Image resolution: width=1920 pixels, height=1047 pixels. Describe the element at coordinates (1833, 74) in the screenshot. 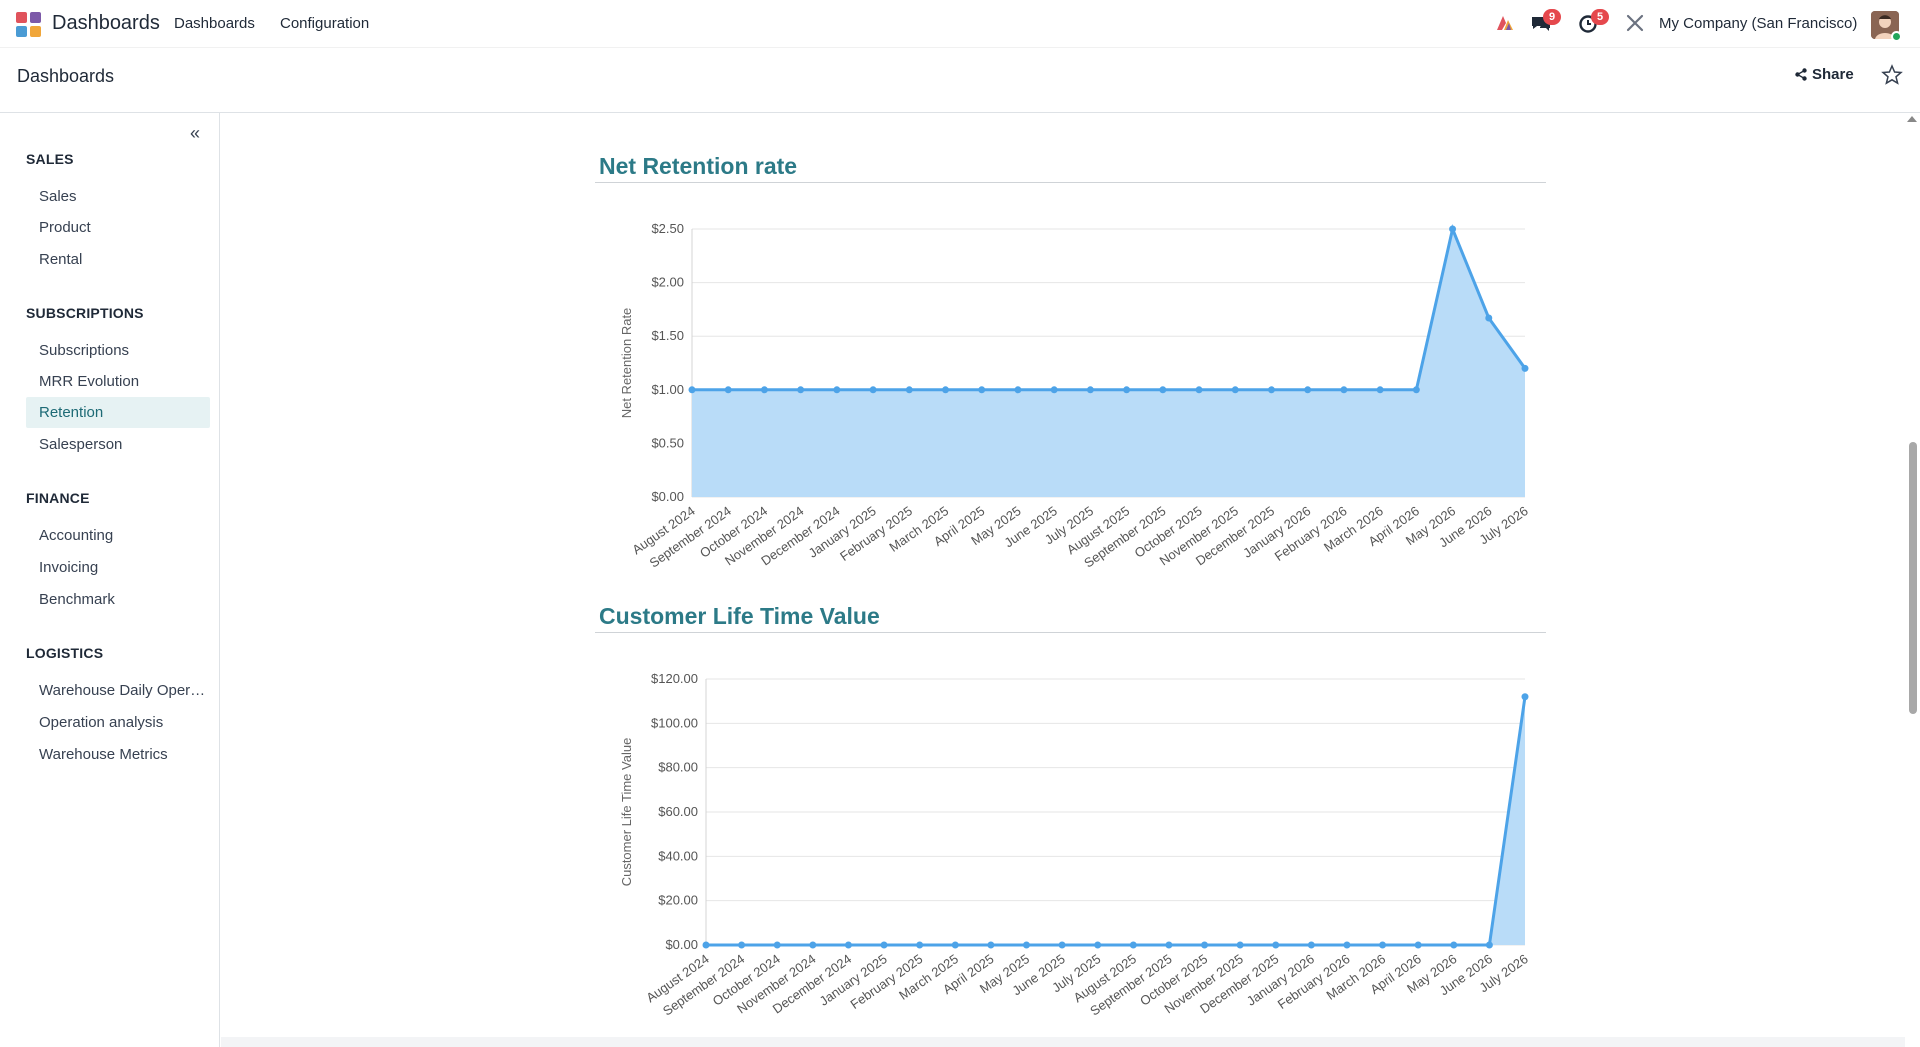

I see `share-label: Share` at that location.